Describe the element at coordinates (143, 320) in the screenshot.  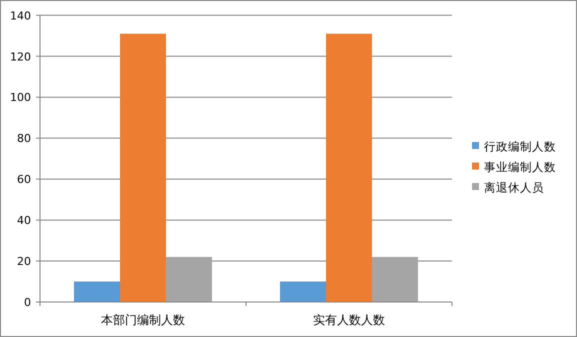
I see `x-tick-label: 本部门编制人数` at that location.